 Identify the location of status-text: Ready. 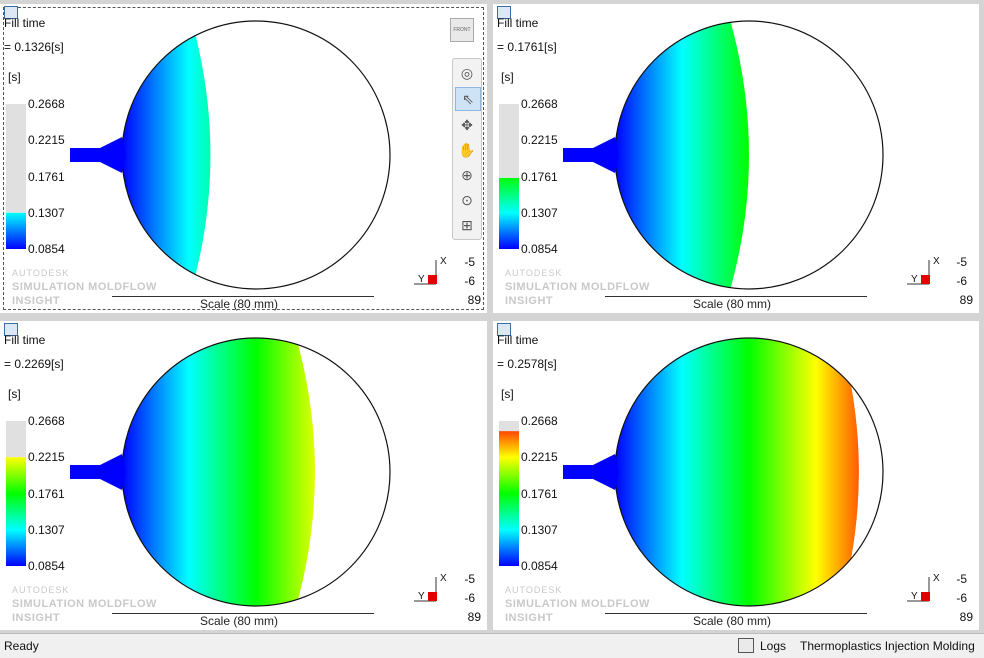
(21, 646).